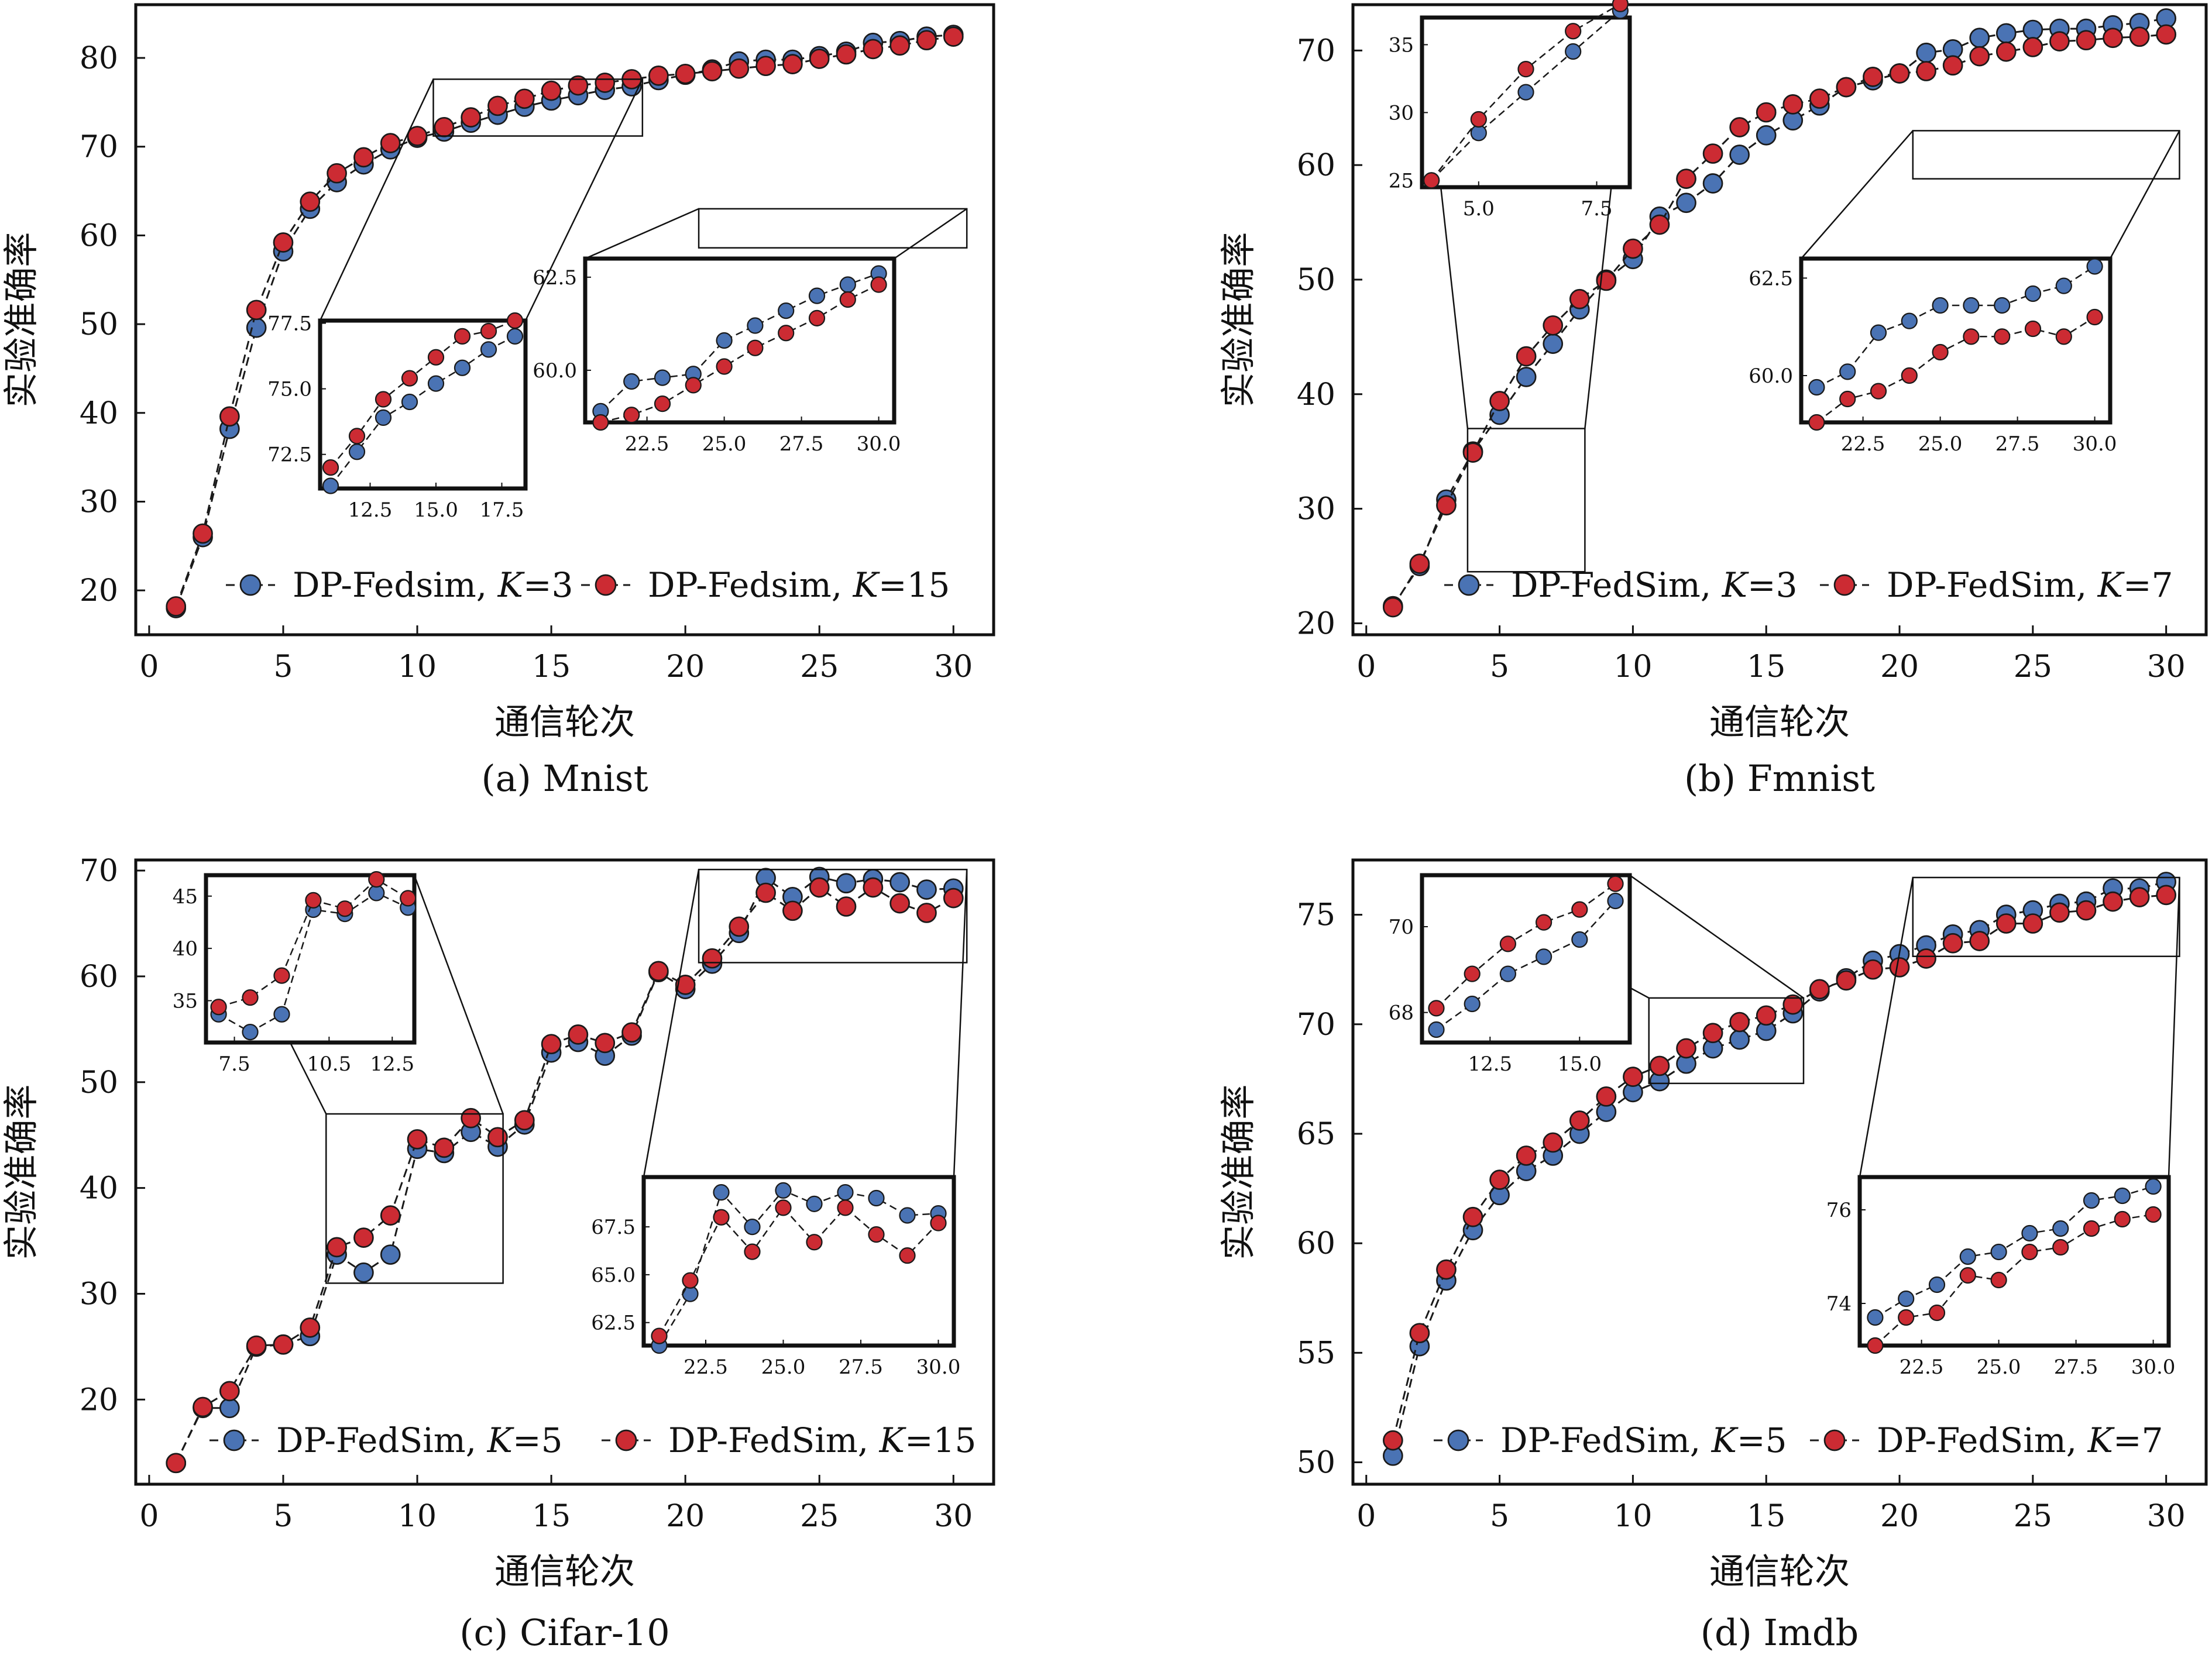  What do you see at coordinates (185, 1001) in the screenshot?
I see `inset-y-tick-label: 35` at bounding box center [185, 1001].